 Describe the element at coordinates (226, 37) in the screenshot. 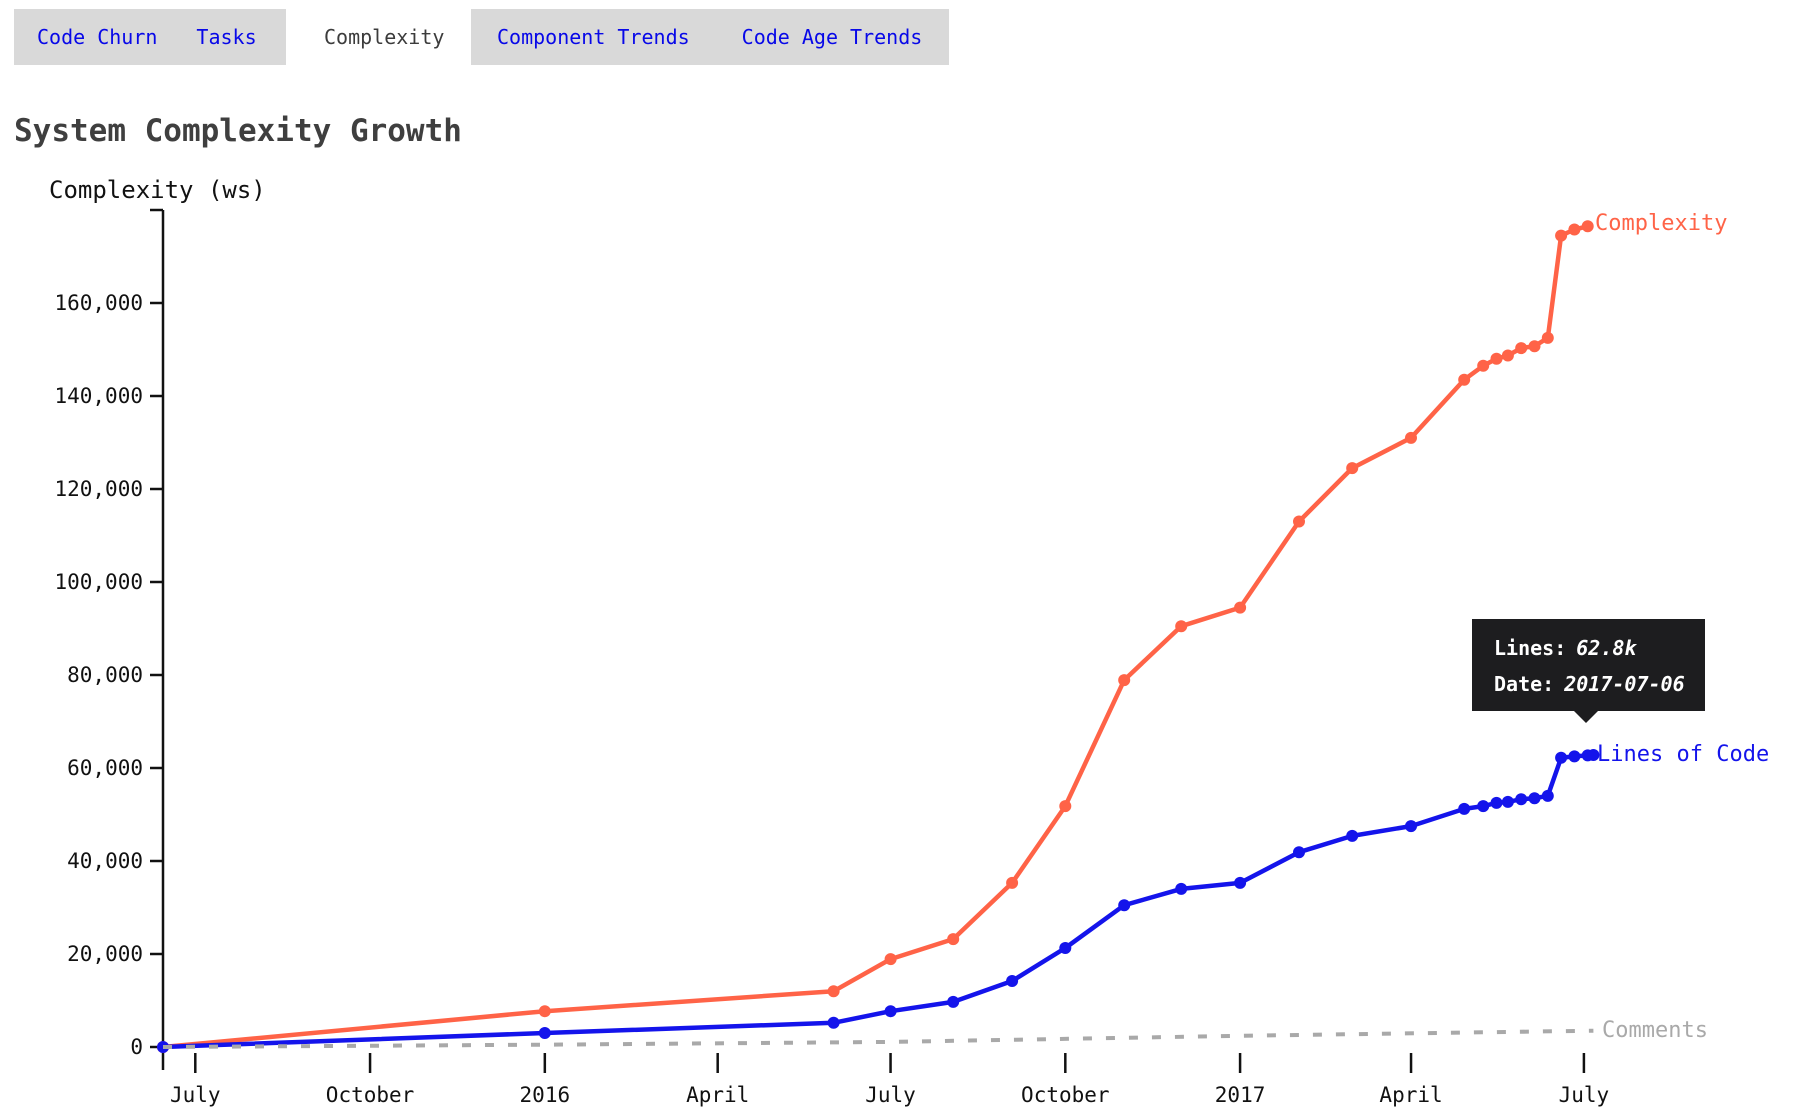

I see `tab-tasks: Tasks` at that location.